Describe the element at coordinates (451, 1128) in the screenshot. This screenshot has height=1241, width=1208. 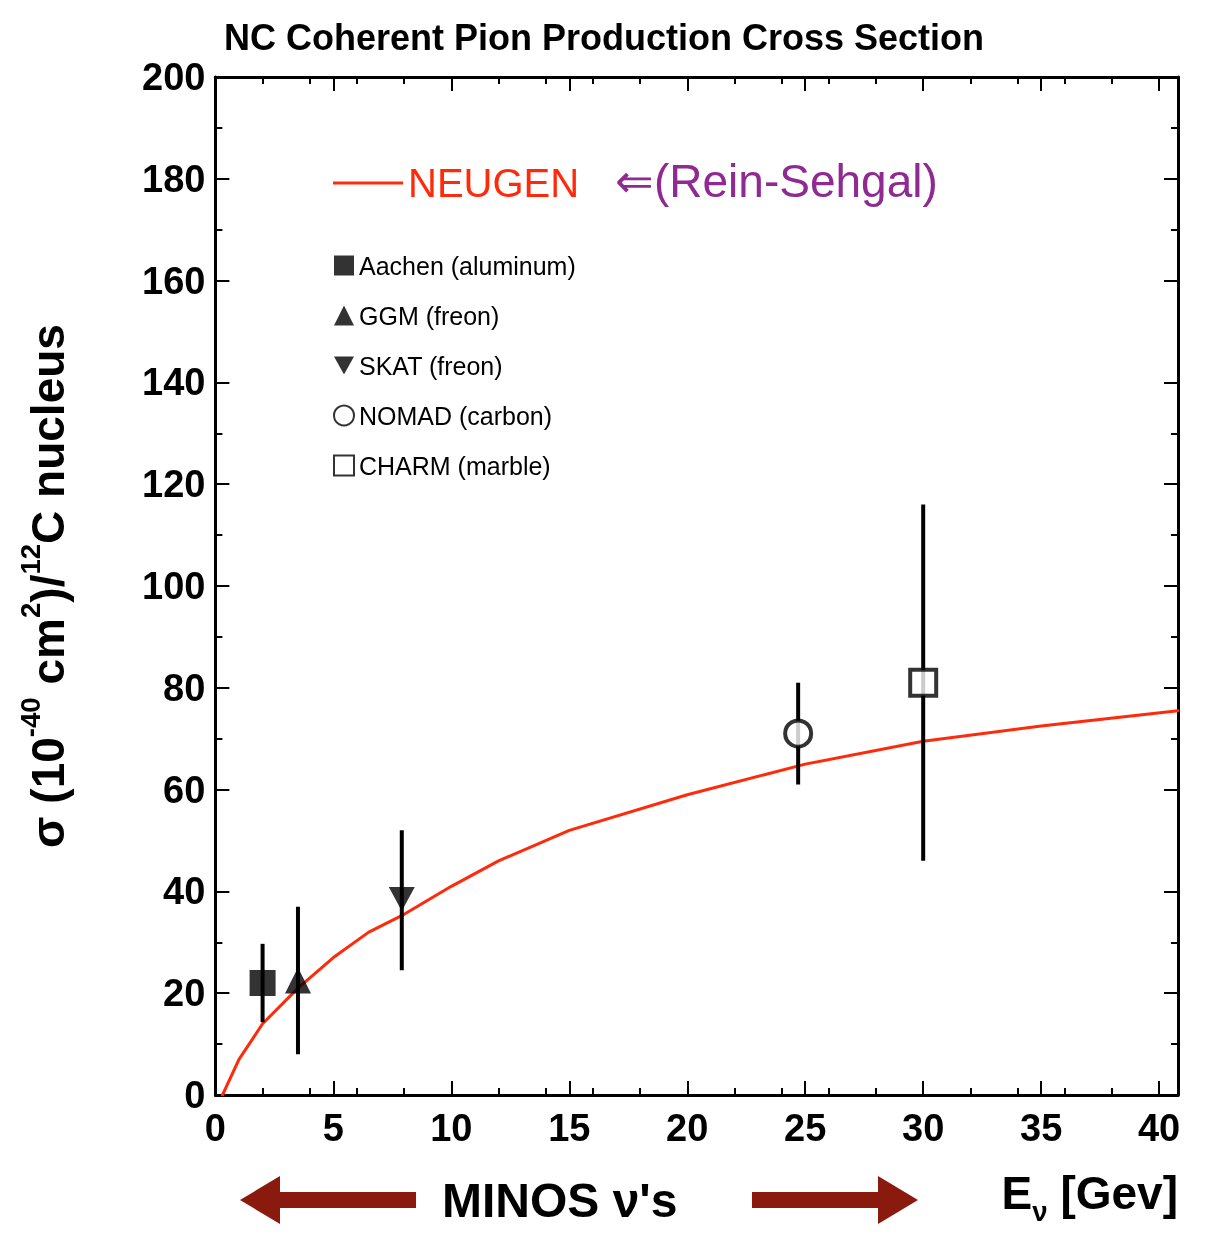
I see `x-tick-label: 10` at that location.